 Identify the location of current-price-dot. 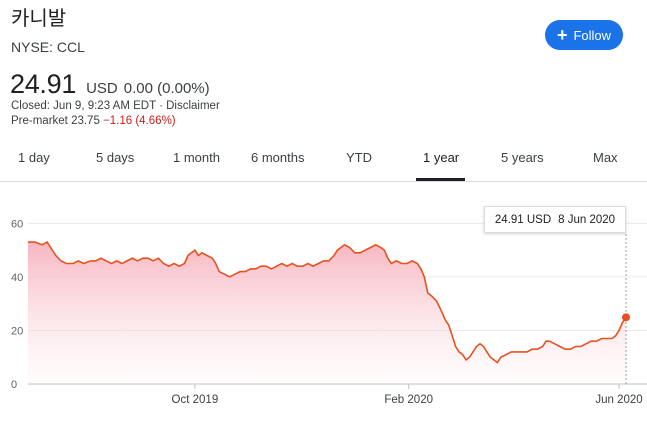
(626, 317).